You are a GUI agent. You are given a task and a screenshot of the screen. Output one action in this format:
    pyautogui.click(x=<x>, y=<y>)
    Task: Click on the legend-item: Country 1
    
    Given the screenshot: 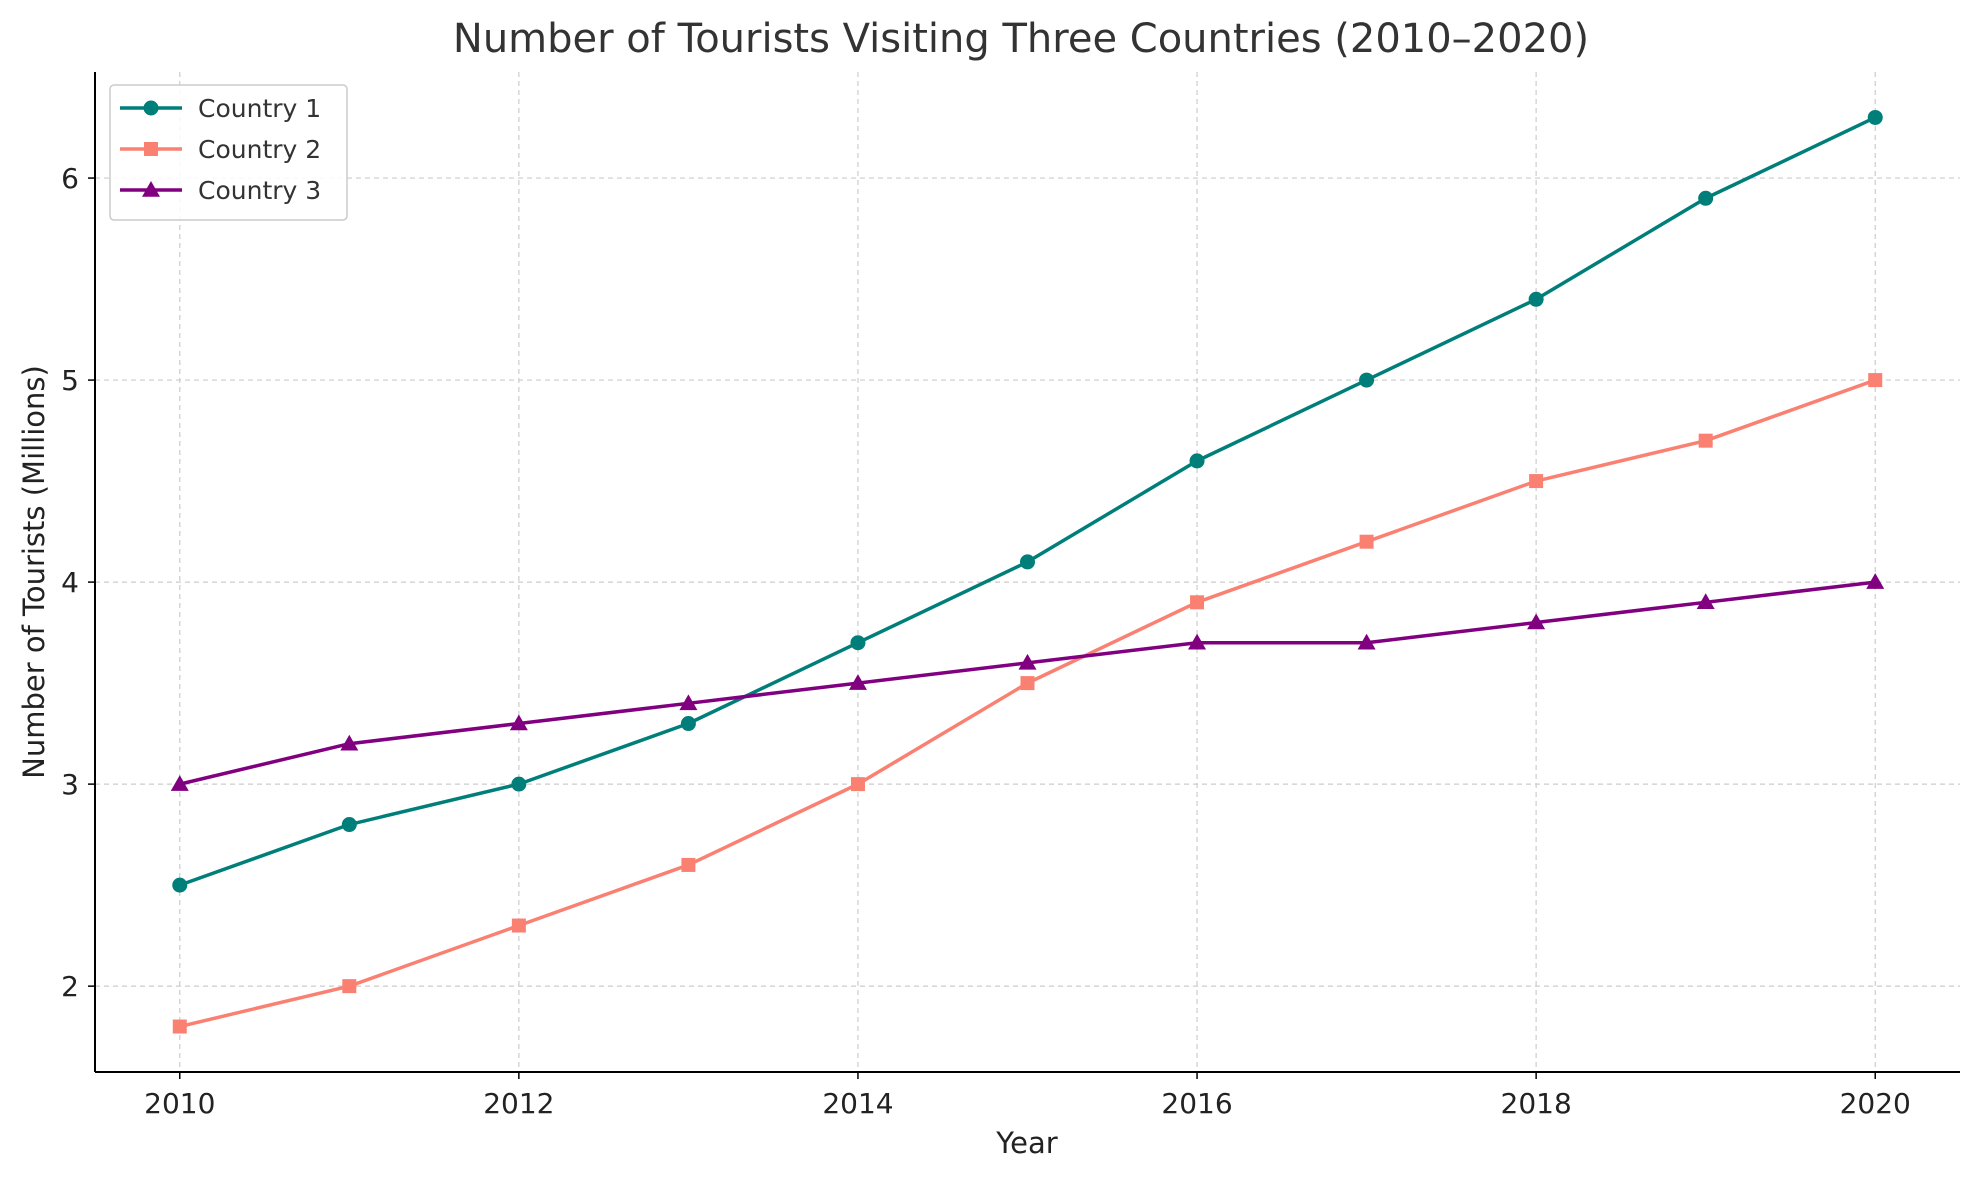 What is the action you would take?
    pyautogui.click(x=220, y=108)
    